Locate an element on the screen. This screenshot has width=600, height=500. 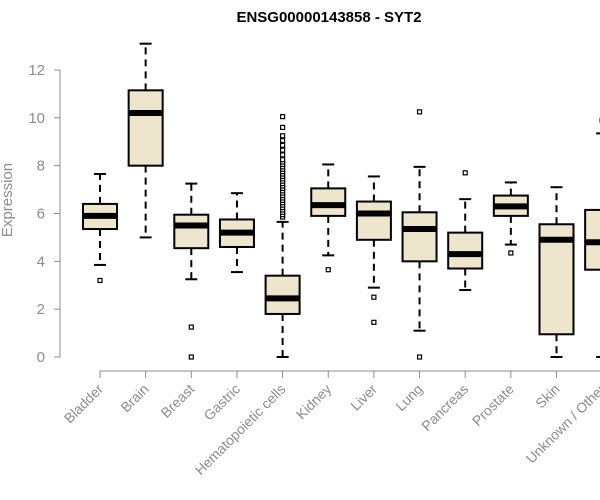
box-lung is located at coordinates (419, 234).